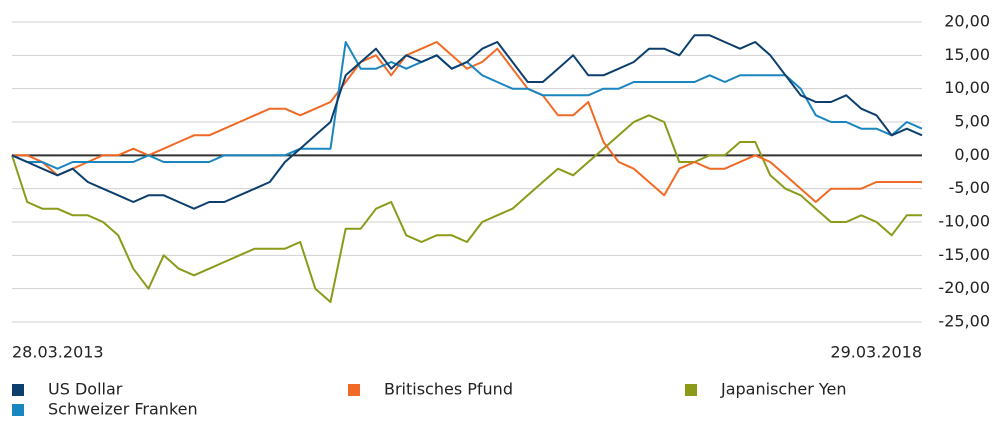 This screenshot has width=995, height=422. Describe the element at coordinates (85, 389) in the screenshot. I see `legend-label: US Dollar` at that location.